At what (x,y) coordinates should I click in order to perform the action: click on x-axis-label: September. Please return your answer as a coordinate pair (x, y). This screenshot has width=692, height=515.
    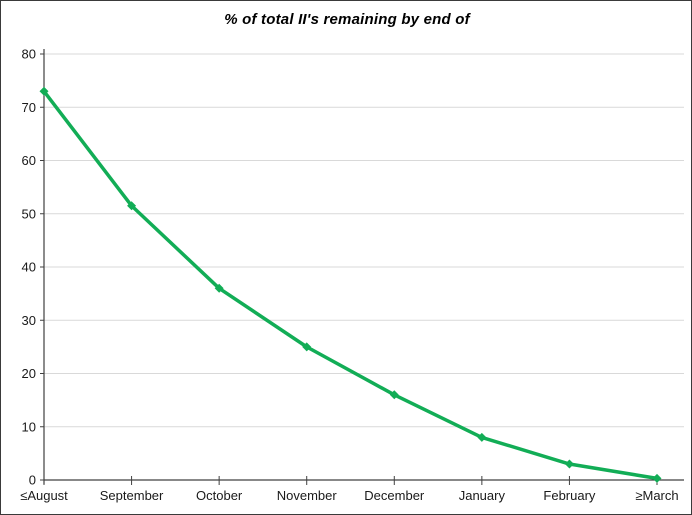
    Looking at the image, I should click on (132, 495).